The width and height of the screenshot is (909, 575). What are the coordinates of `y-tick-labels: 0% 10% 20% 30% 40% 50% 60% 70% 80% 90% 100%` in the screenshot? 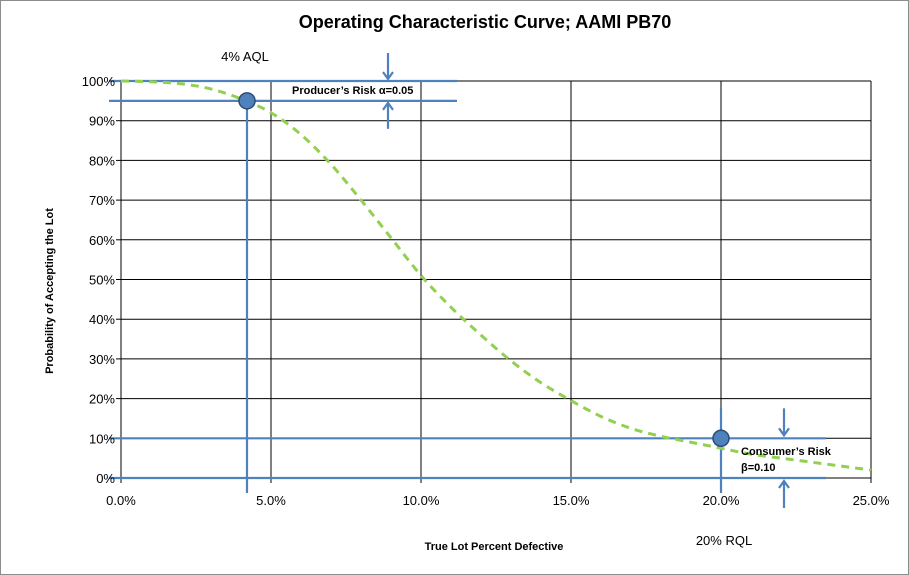 It's located at (99, 280).